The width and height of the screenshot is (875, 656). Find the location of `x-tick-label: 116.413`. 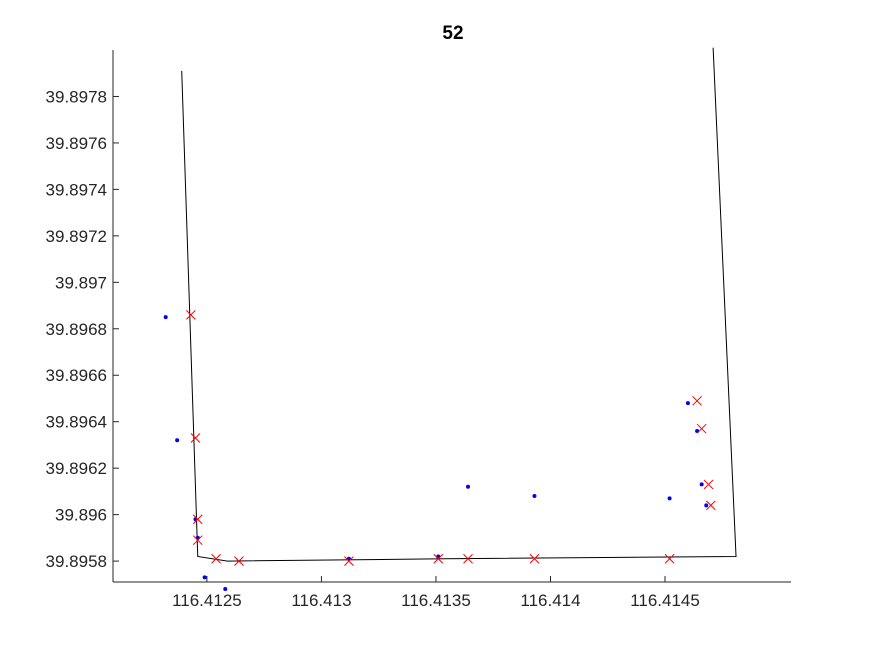

x-tick-label: 116.413 is located at coordinates (321, 600).